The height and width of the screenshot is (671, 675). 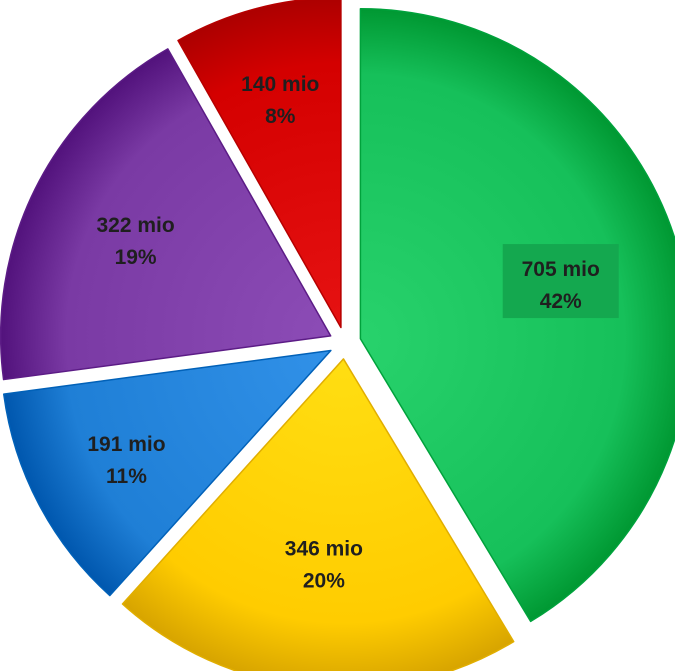 What do you see at coordinates (135, 241) in the screenshot?
I see `slice-label-3: 322 mio 19%` at bounding box center [135, 241].